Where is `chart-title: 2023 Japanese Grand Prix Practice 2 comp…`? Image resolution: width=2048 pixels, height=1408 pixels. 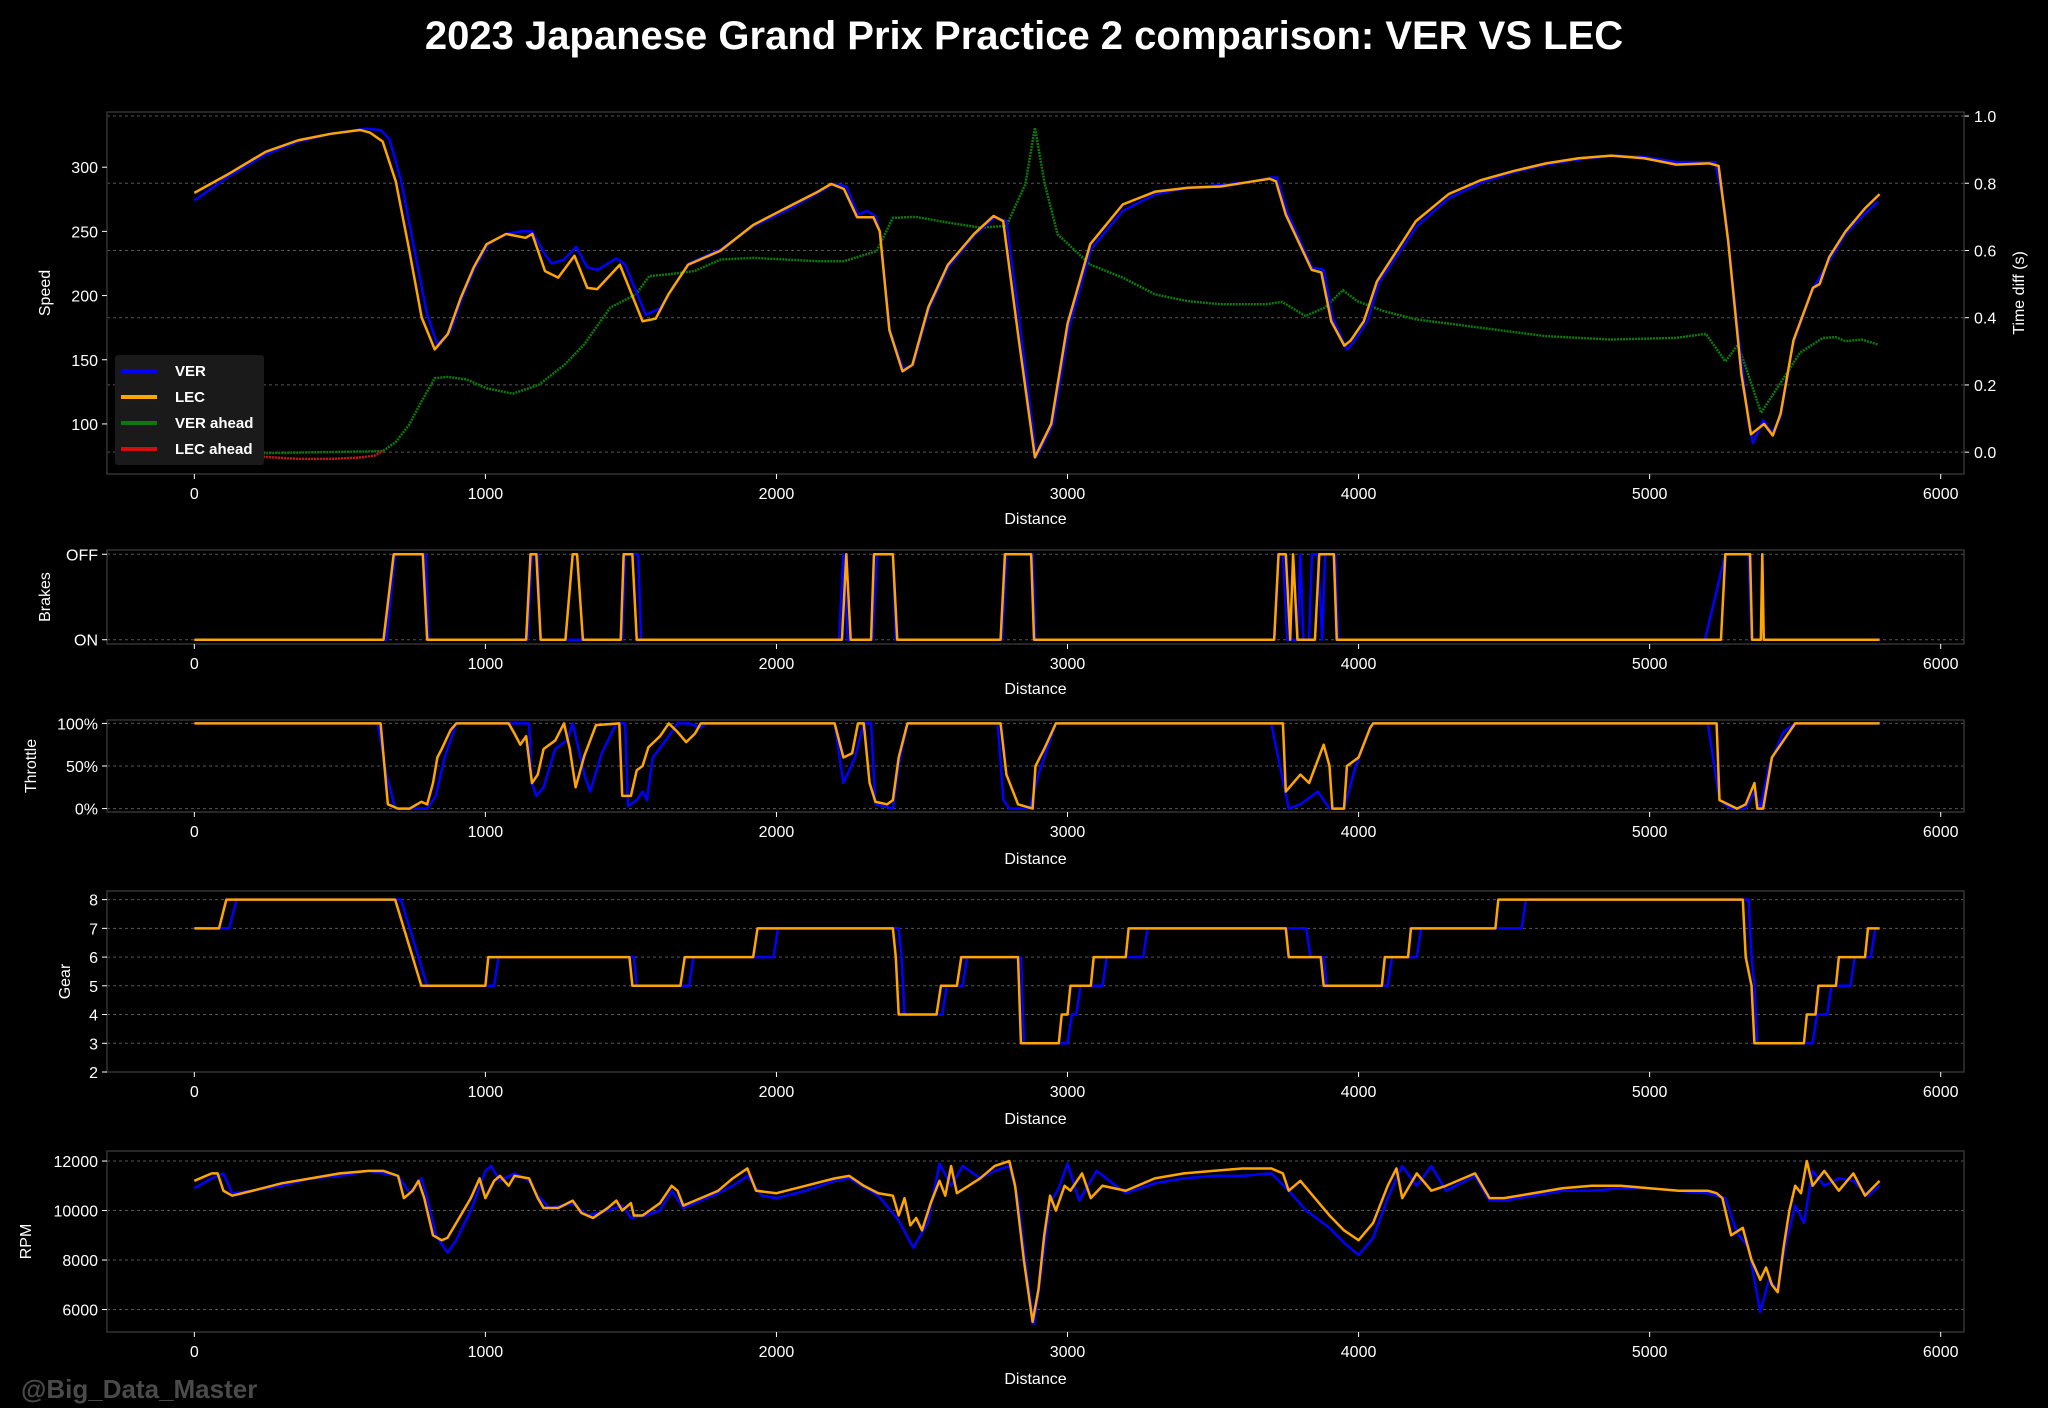 chart-title: 2023 Japanese Grand Prix Practice 2 comp… is located at coordinates (1024, 36).